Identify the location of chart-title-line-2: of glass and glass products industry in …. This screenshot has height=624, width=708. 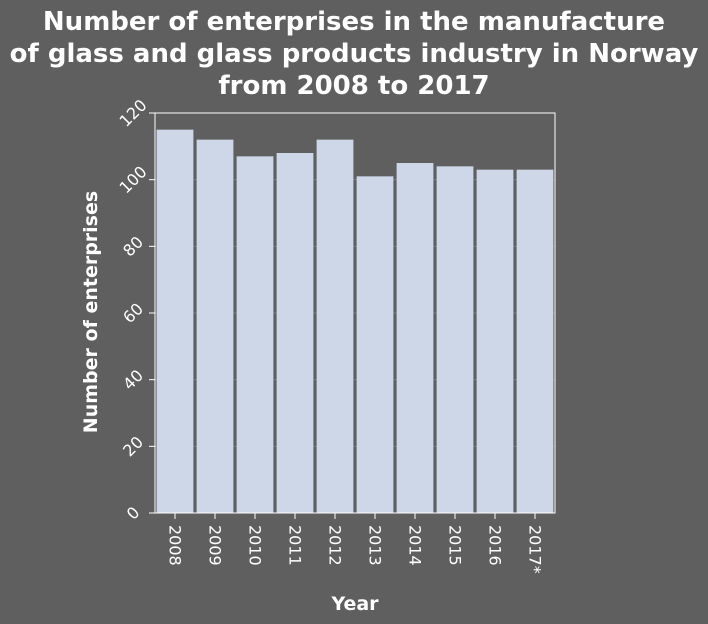
(354, 54).